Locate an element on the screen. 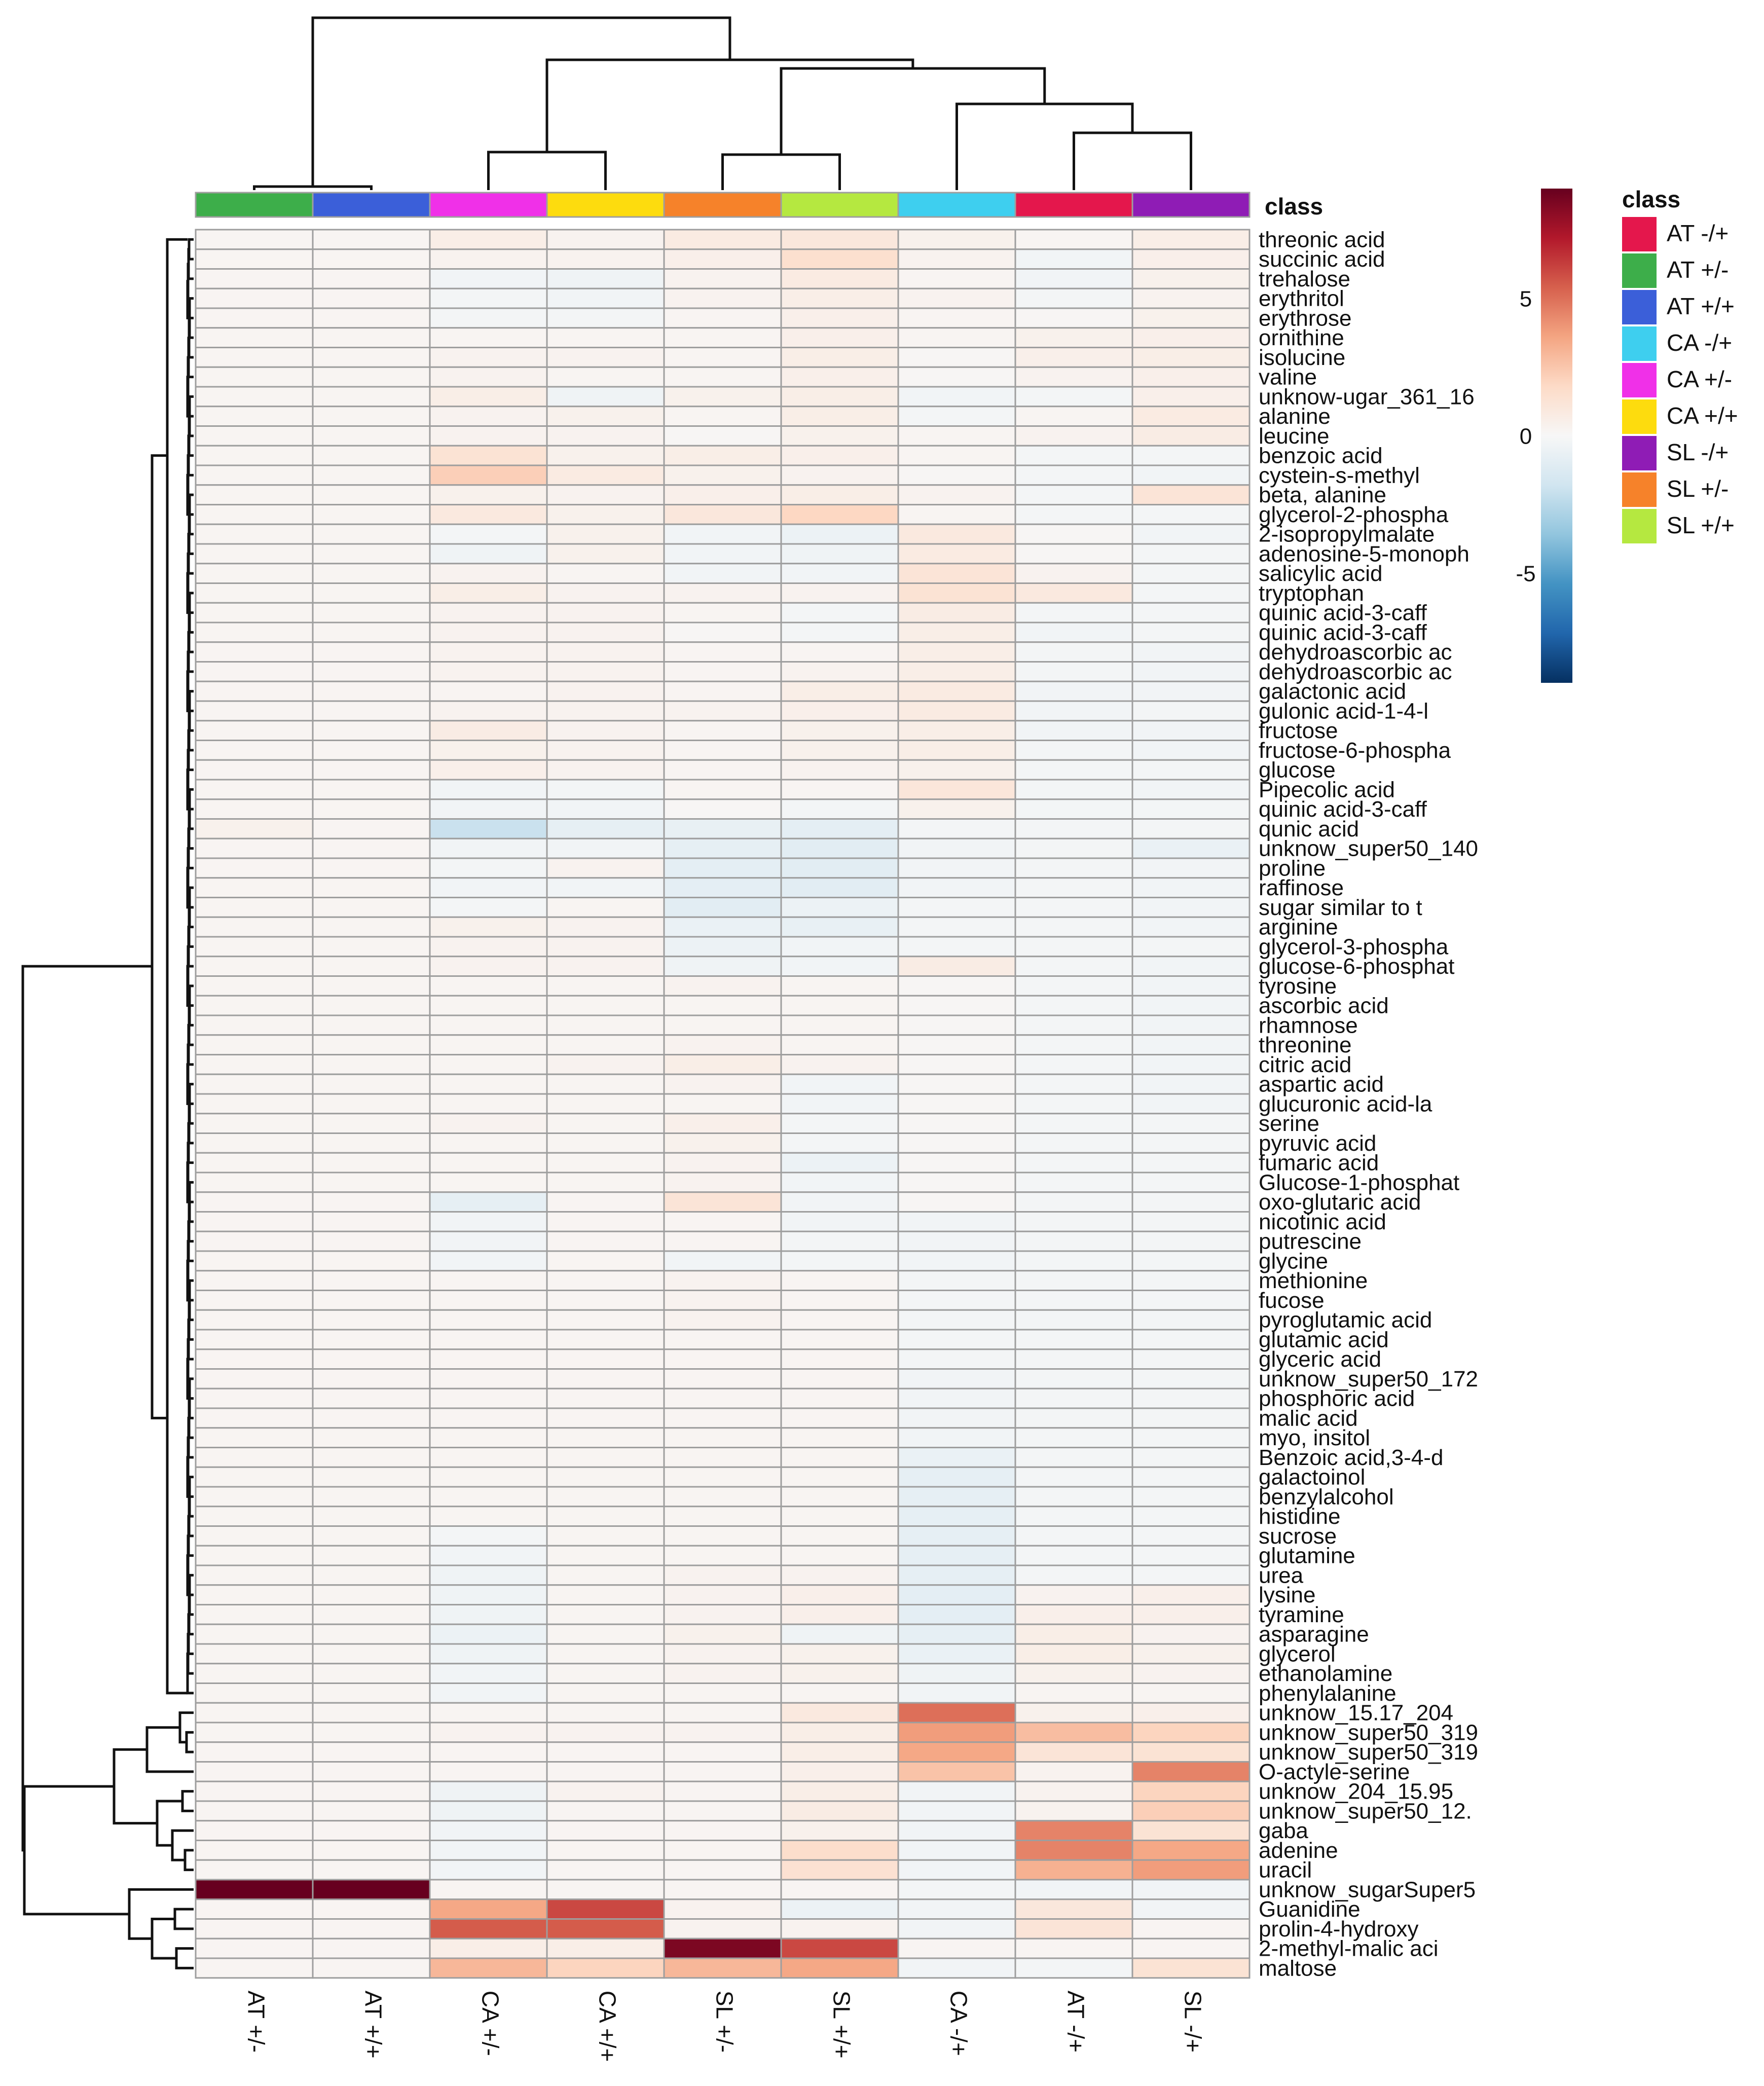  row-label: raffinose is located at coordinates (1301, 887).